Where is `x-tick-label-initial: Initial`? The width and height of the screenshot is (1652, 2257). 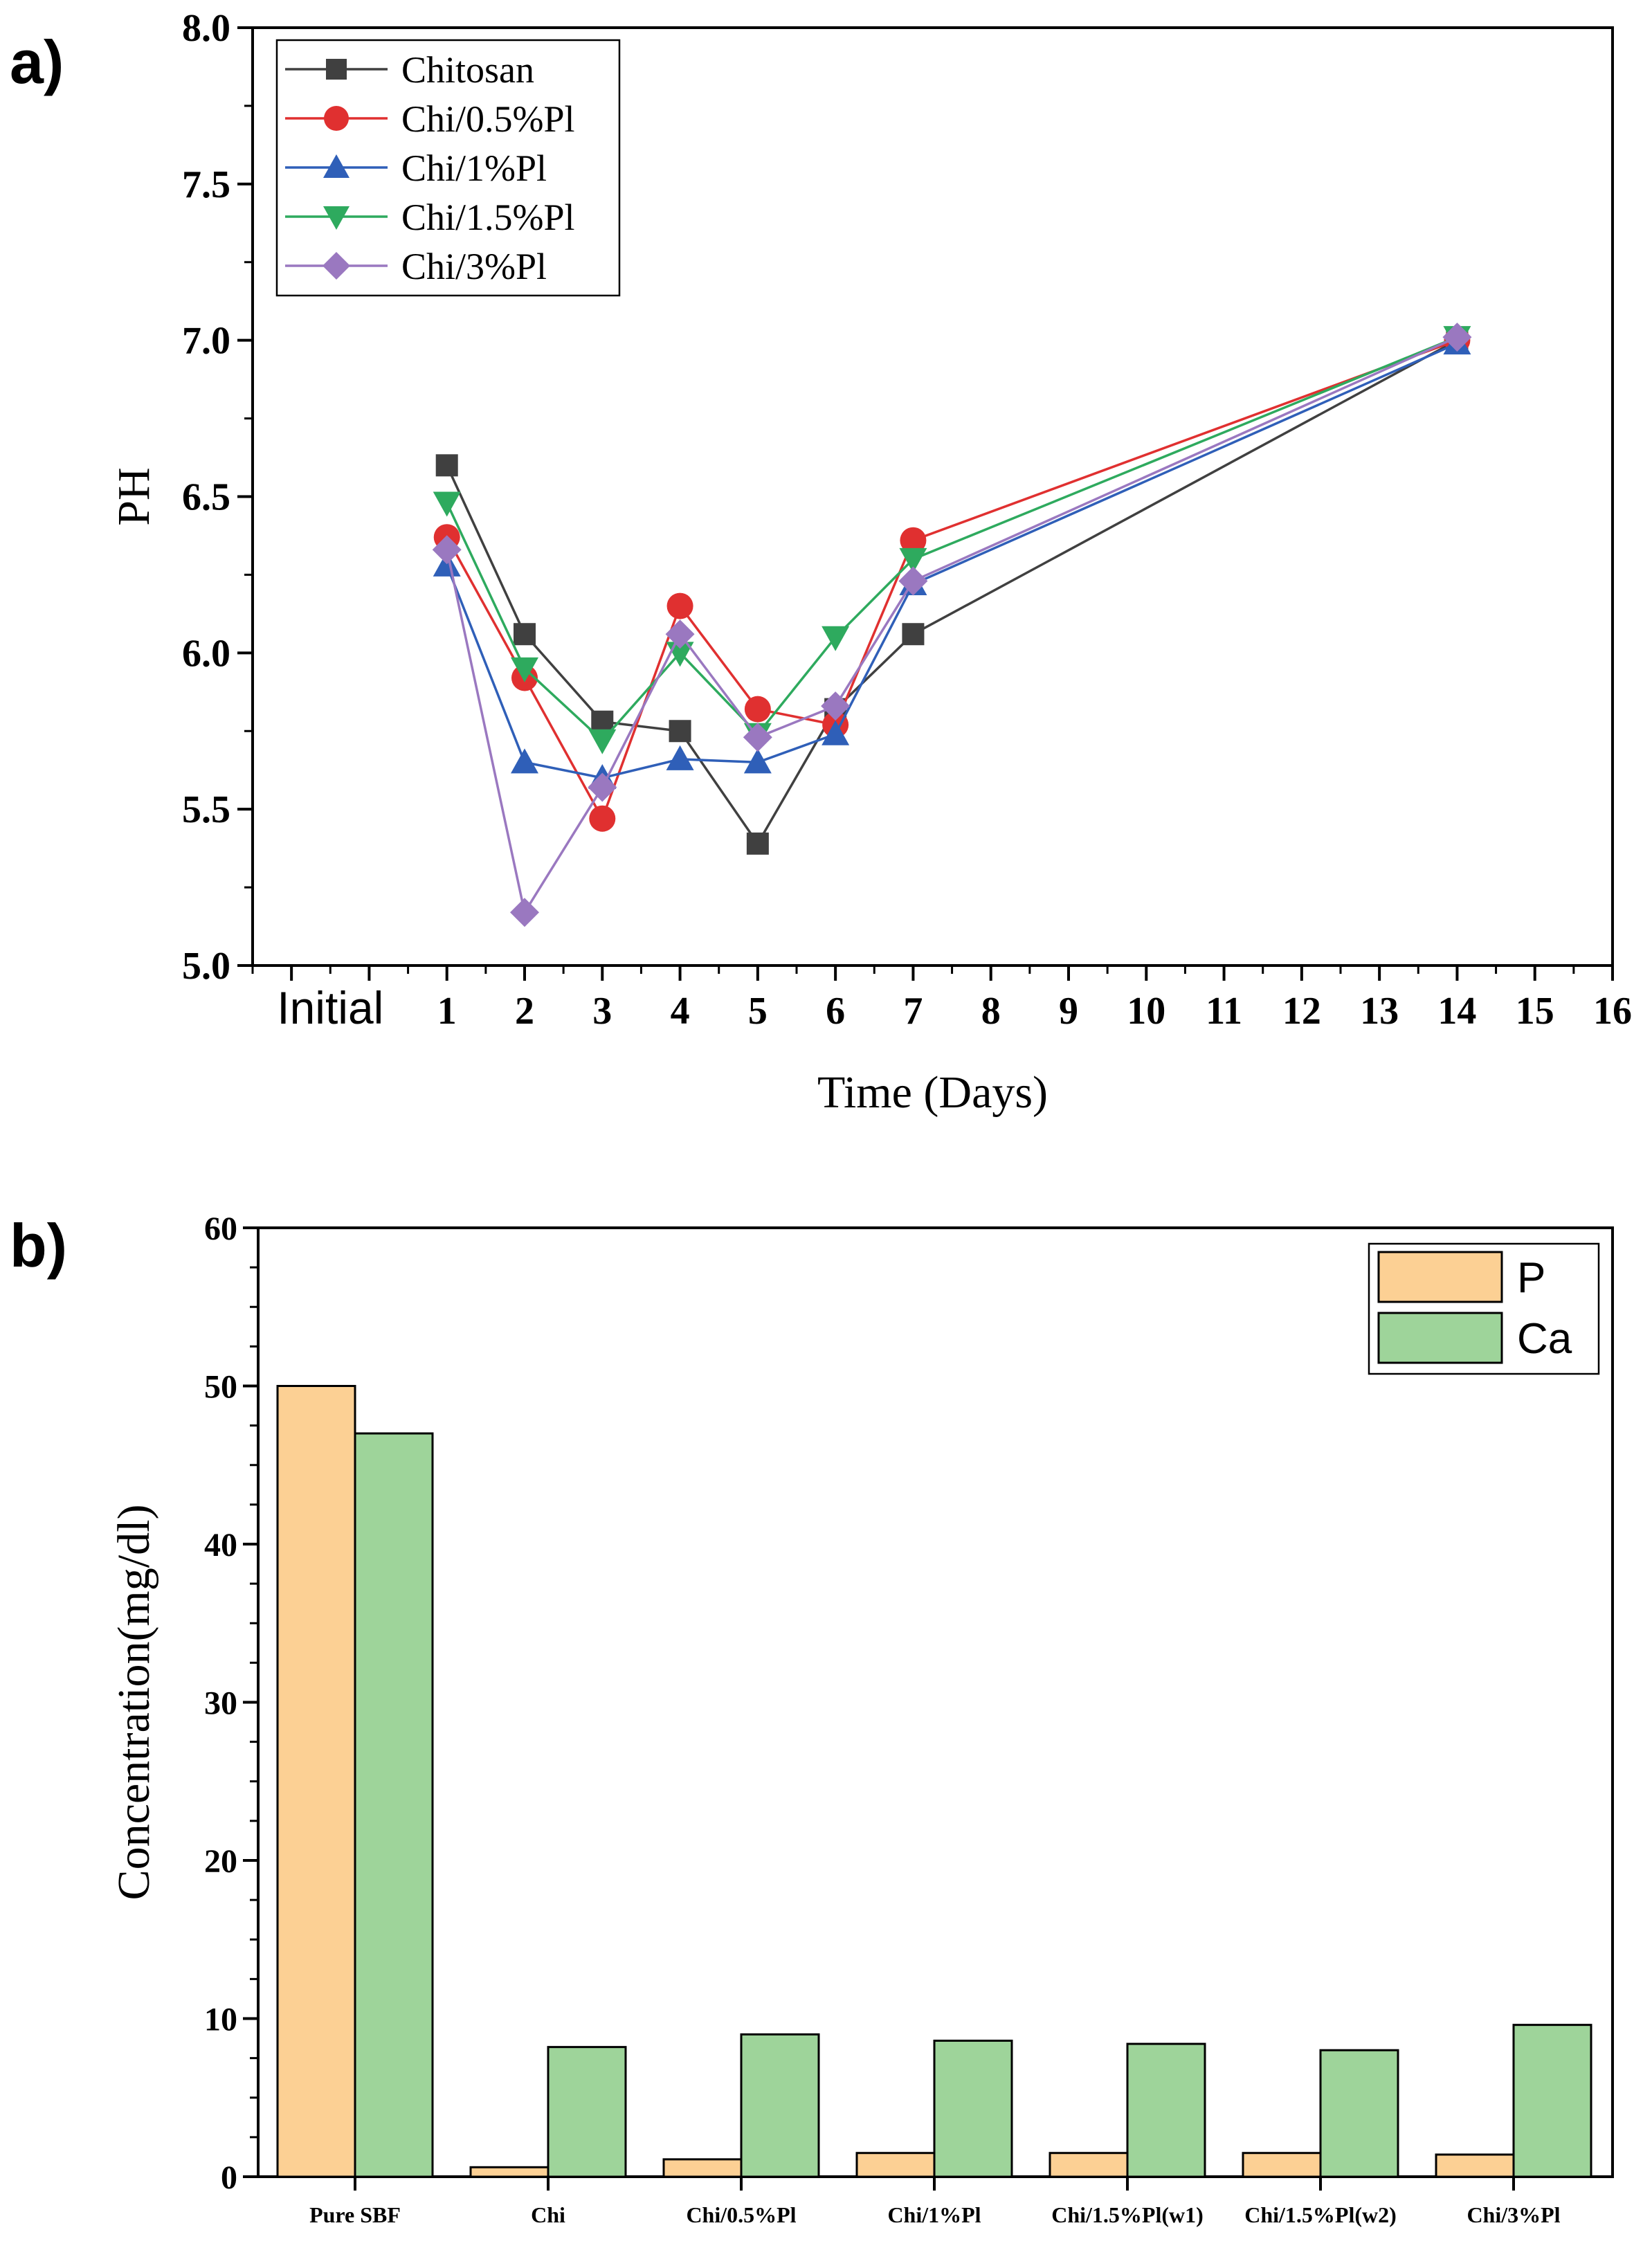
x-tick-label-initial: Initial is located at coordinates (330, 1007).